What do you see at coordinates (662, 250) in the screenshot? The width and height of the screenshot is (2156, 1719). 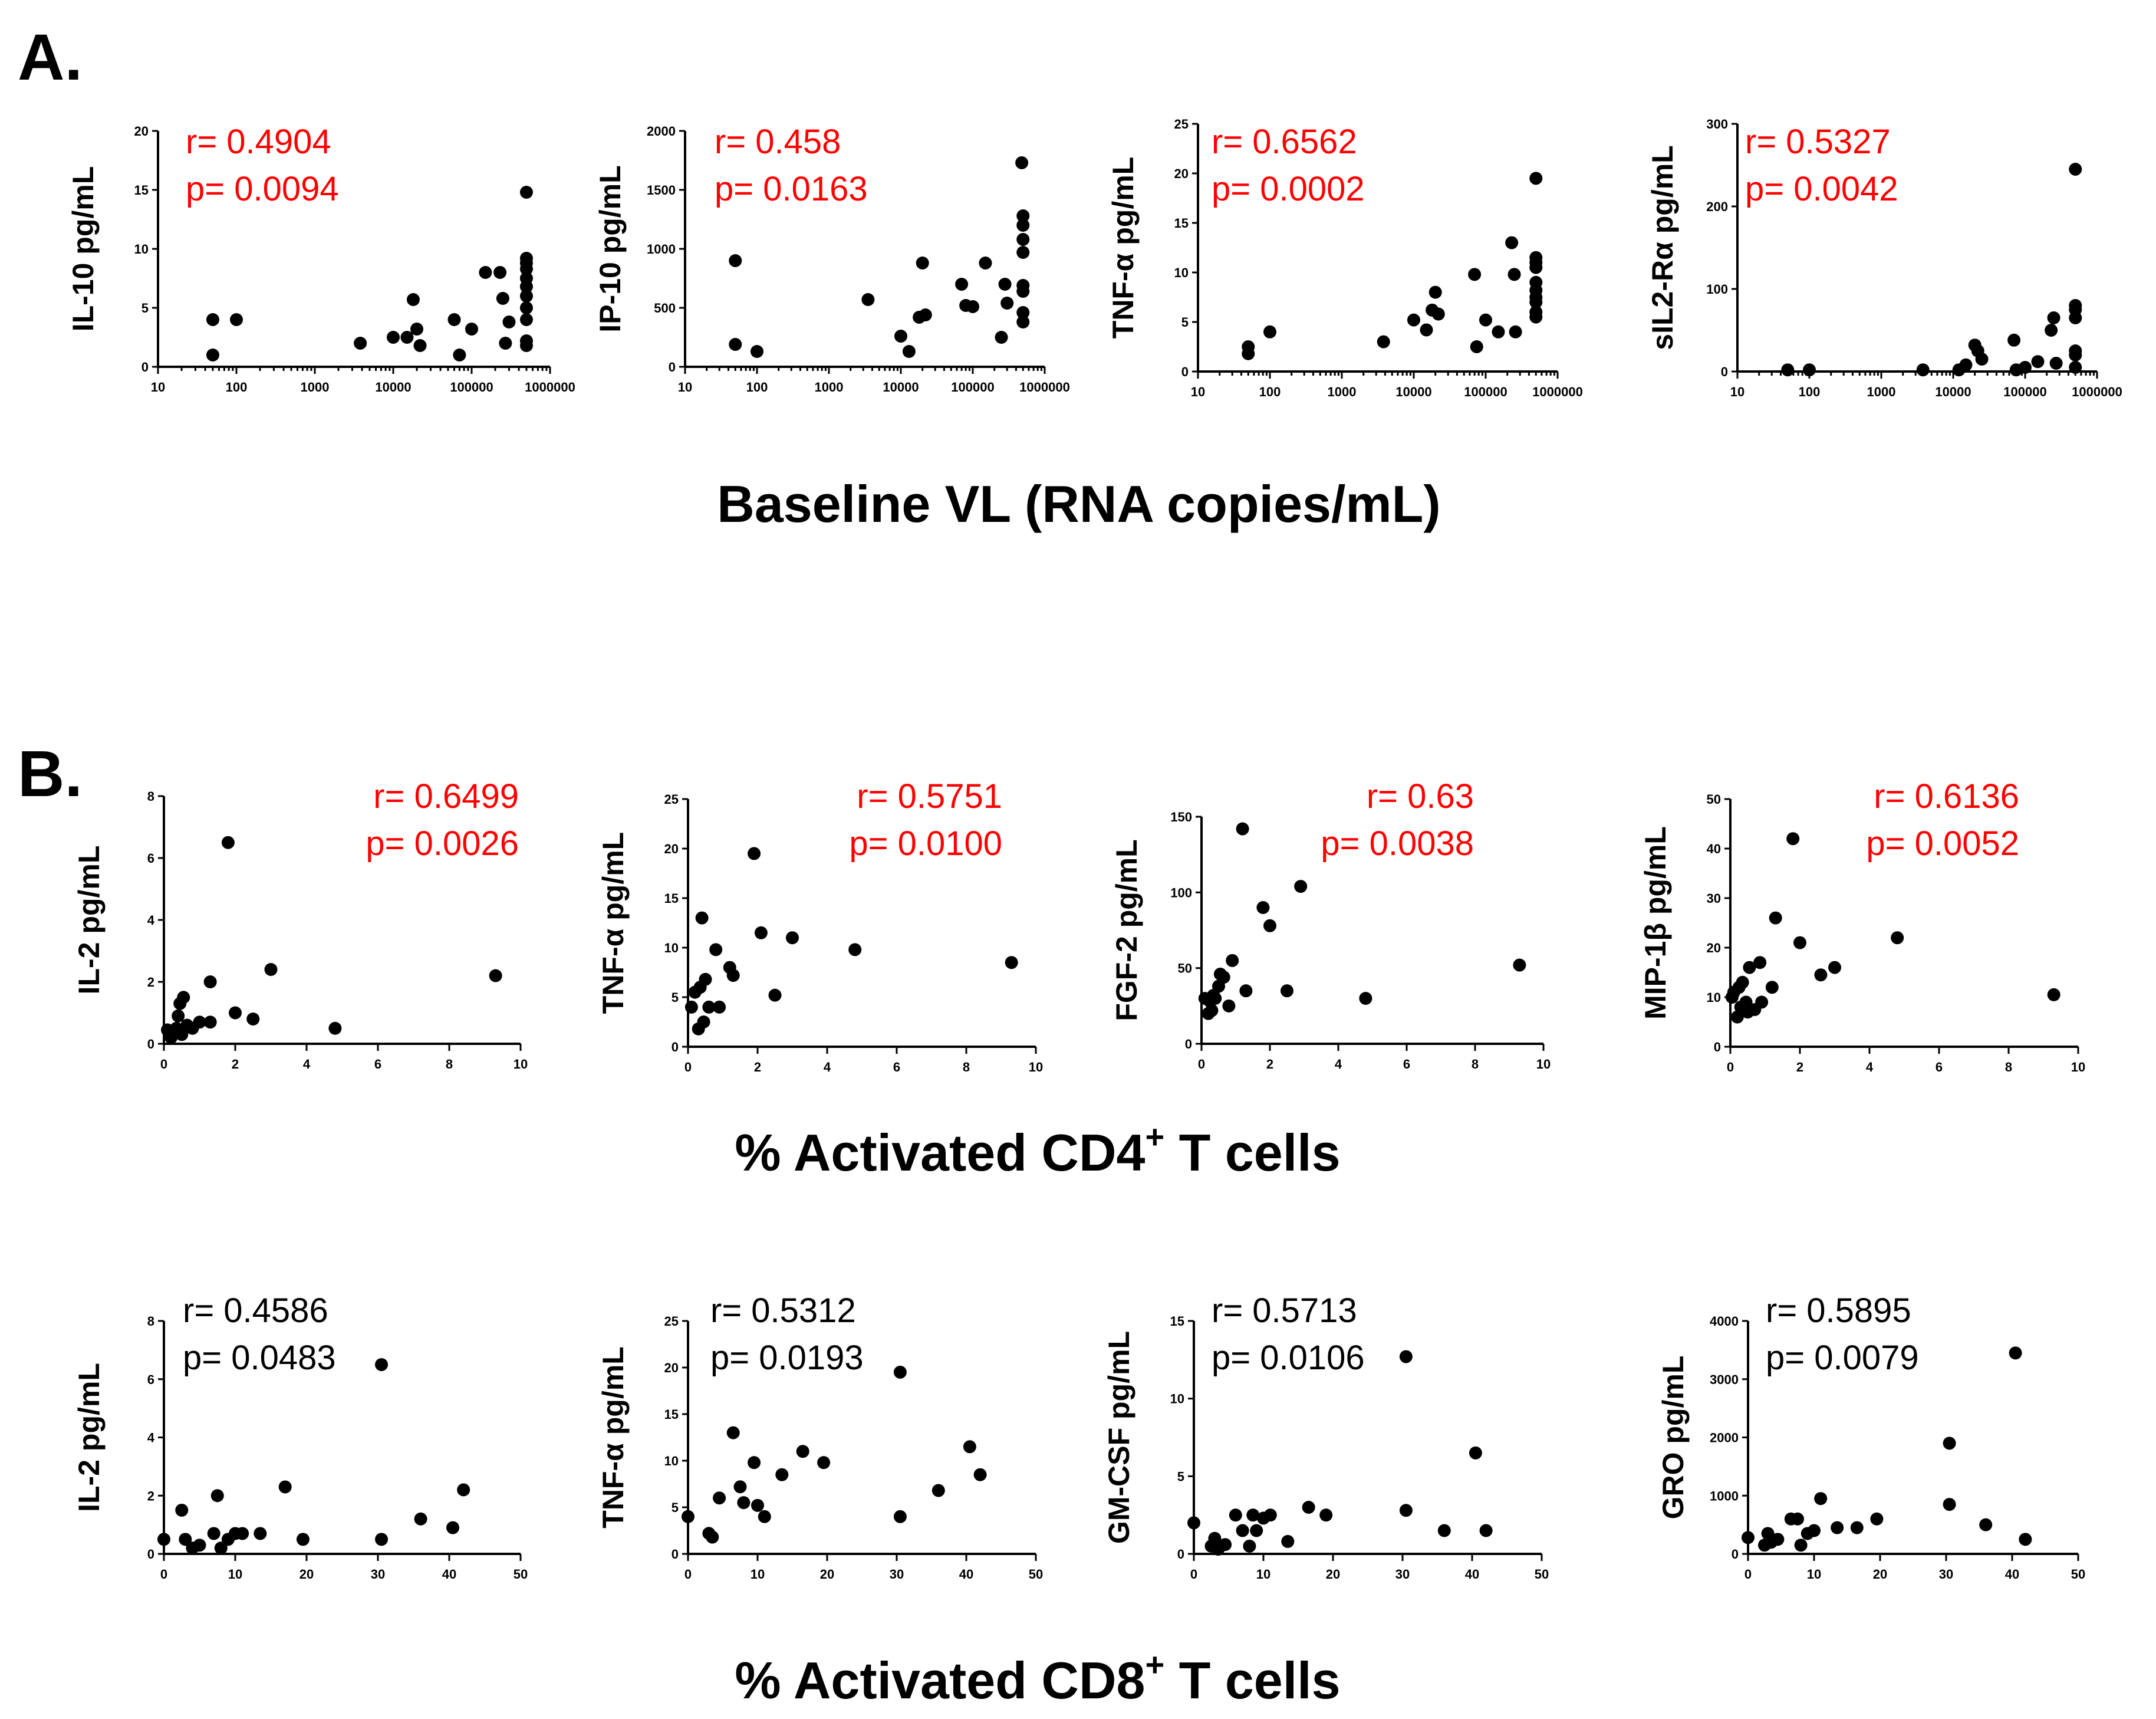 I see `y-tick-label: 1000` at bounding box center [662, 250].